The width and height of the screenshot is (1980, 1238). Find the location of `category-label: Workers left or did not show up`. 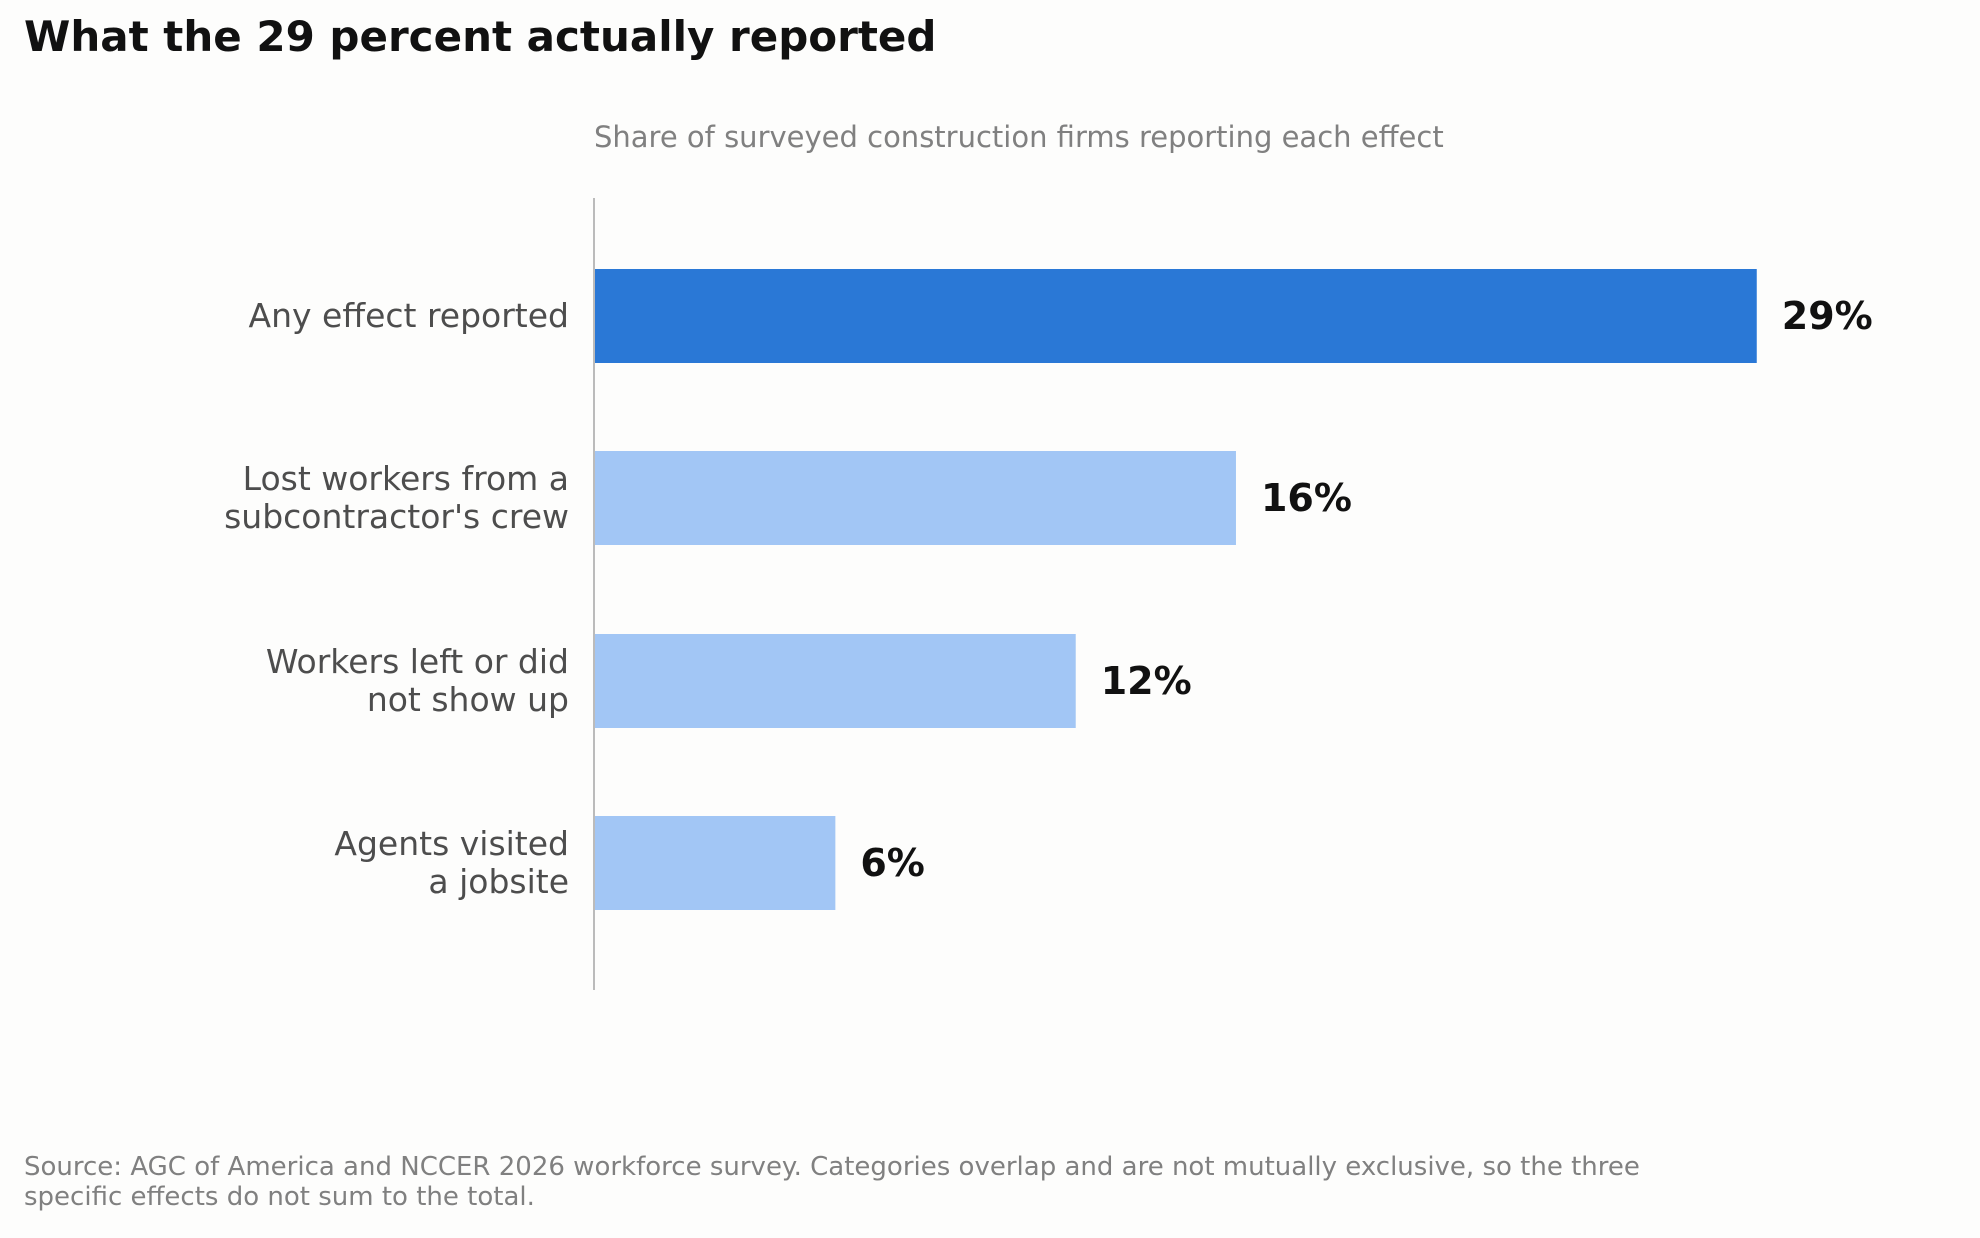

category-label: Workers left or did not show up is located at coordinates (417, 680).